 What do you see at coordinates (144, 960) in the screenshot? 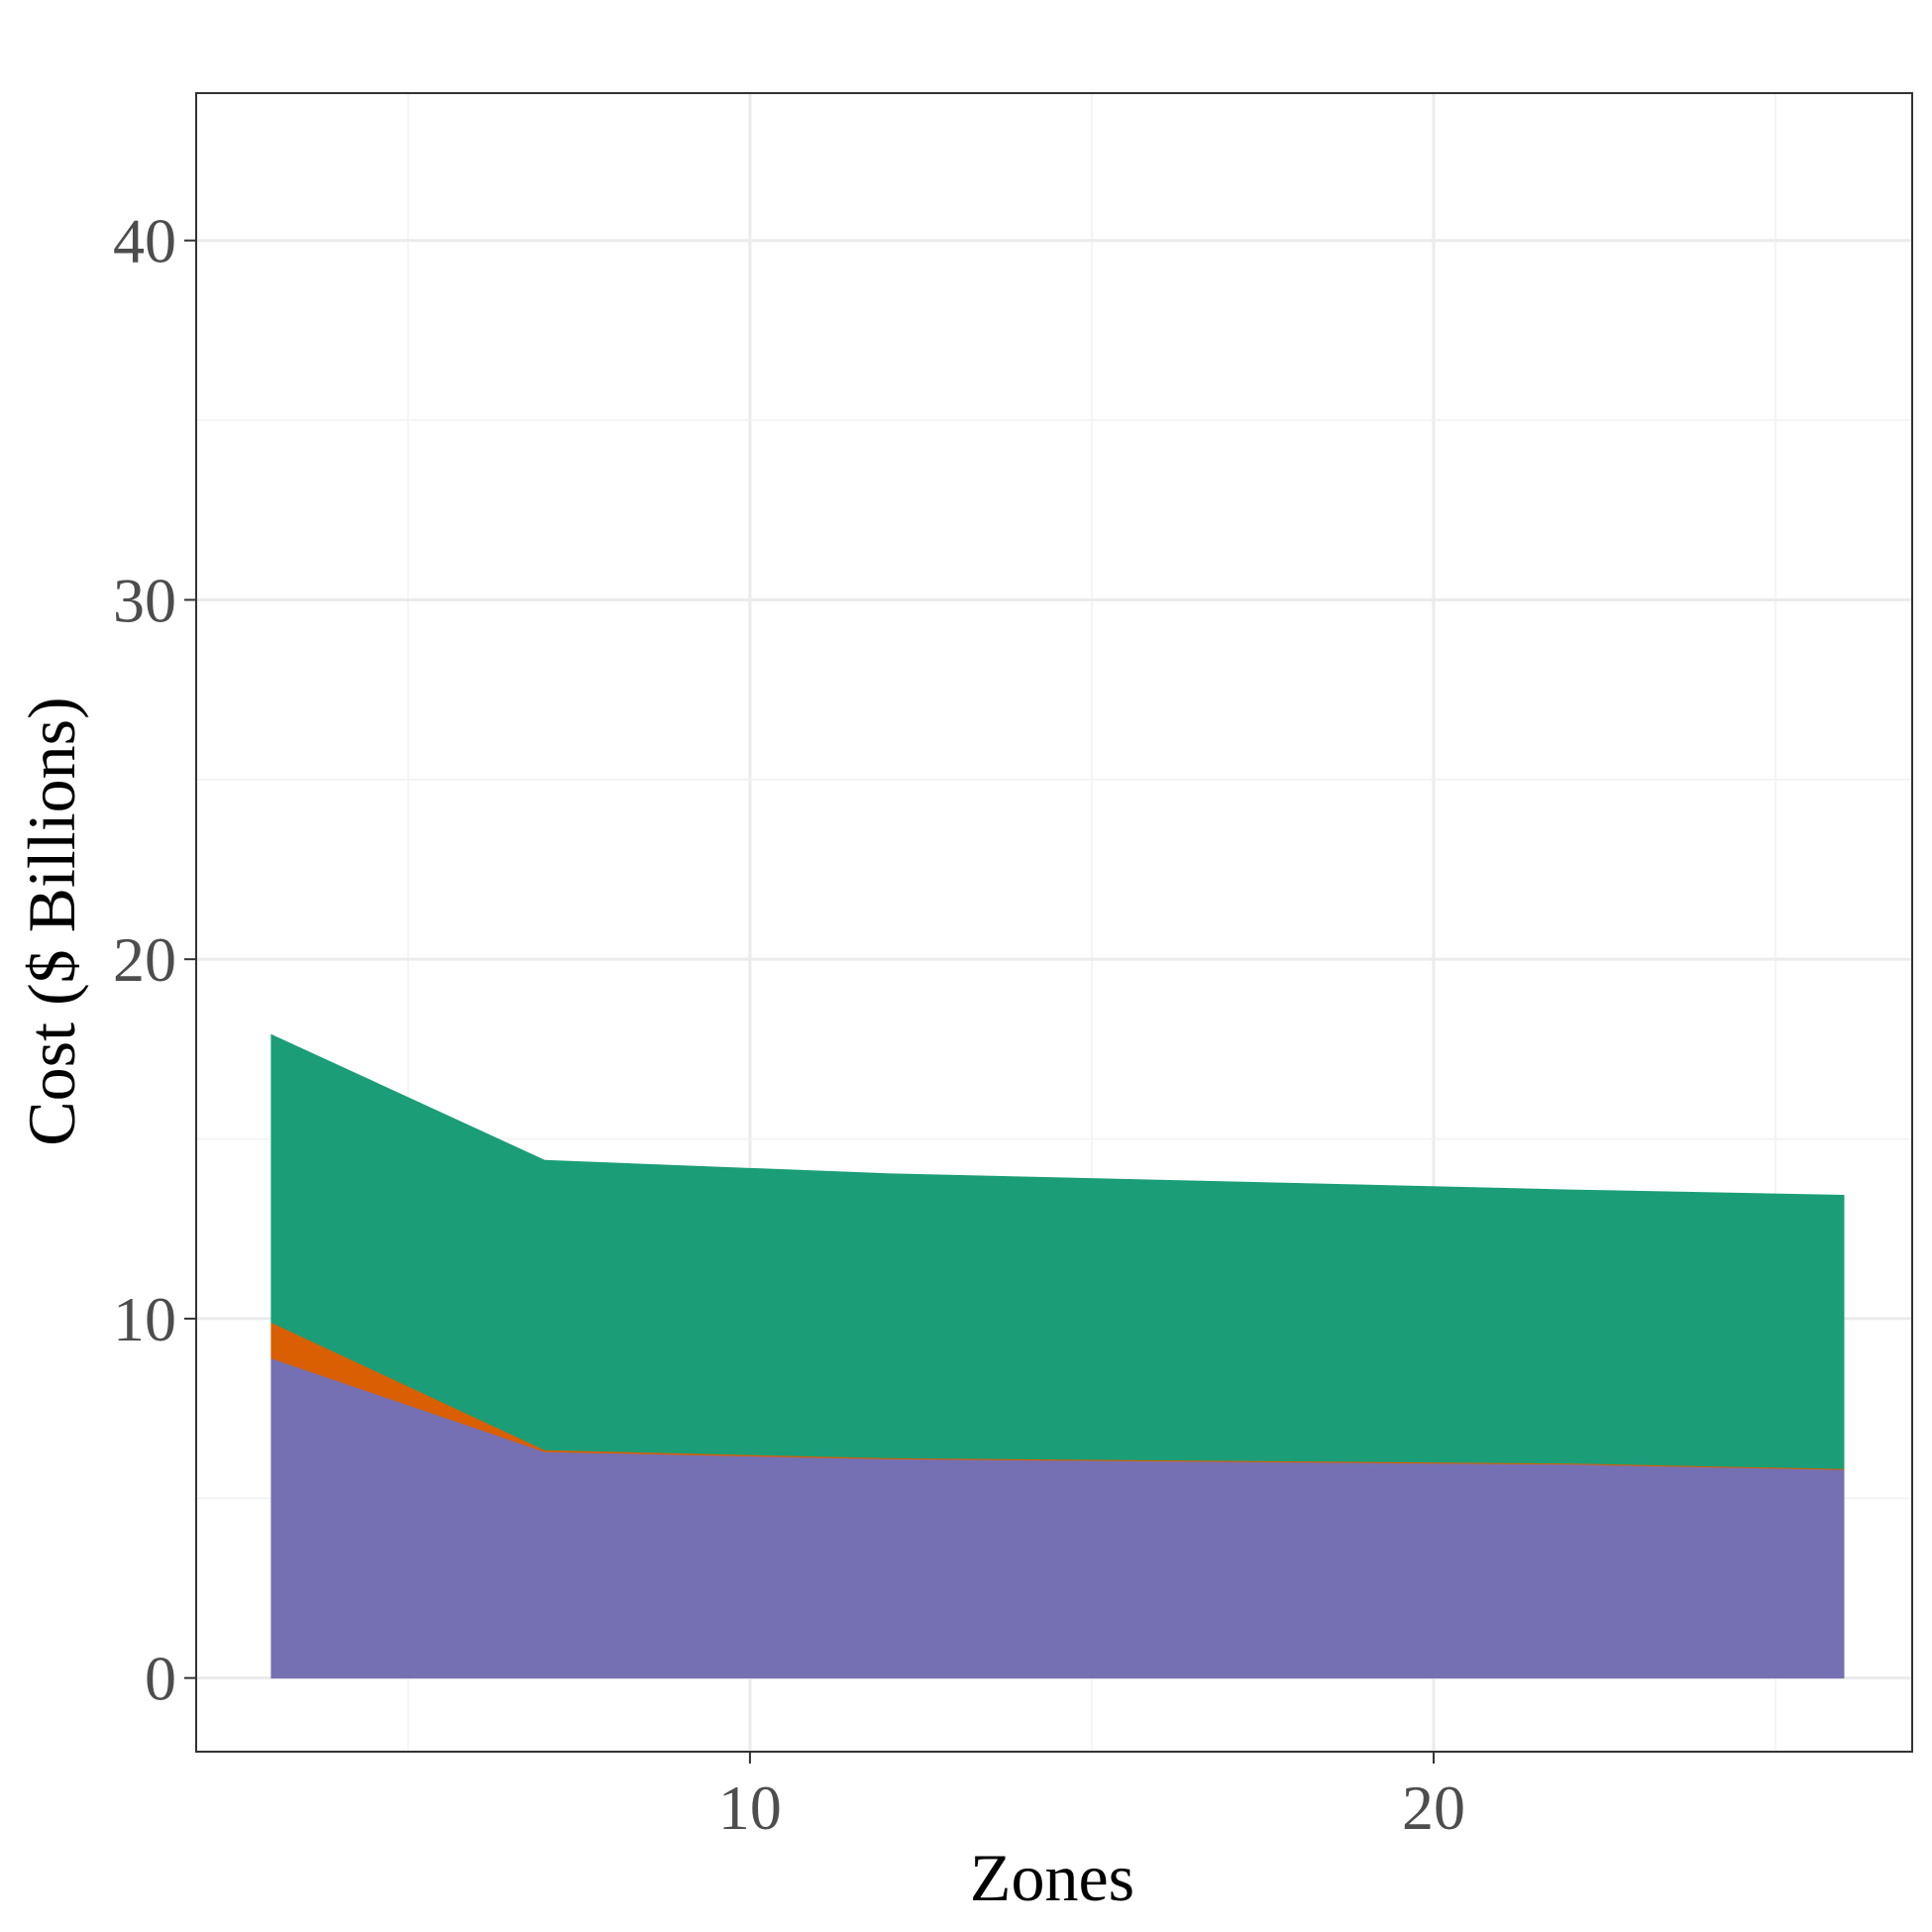
I see `y-tick-label: 20` at bounding box center [144, 960].